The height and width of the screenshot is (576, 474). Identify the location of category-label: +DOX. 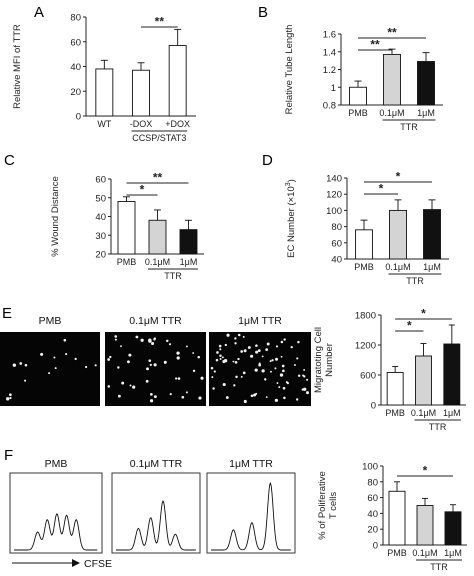
(177, 124).